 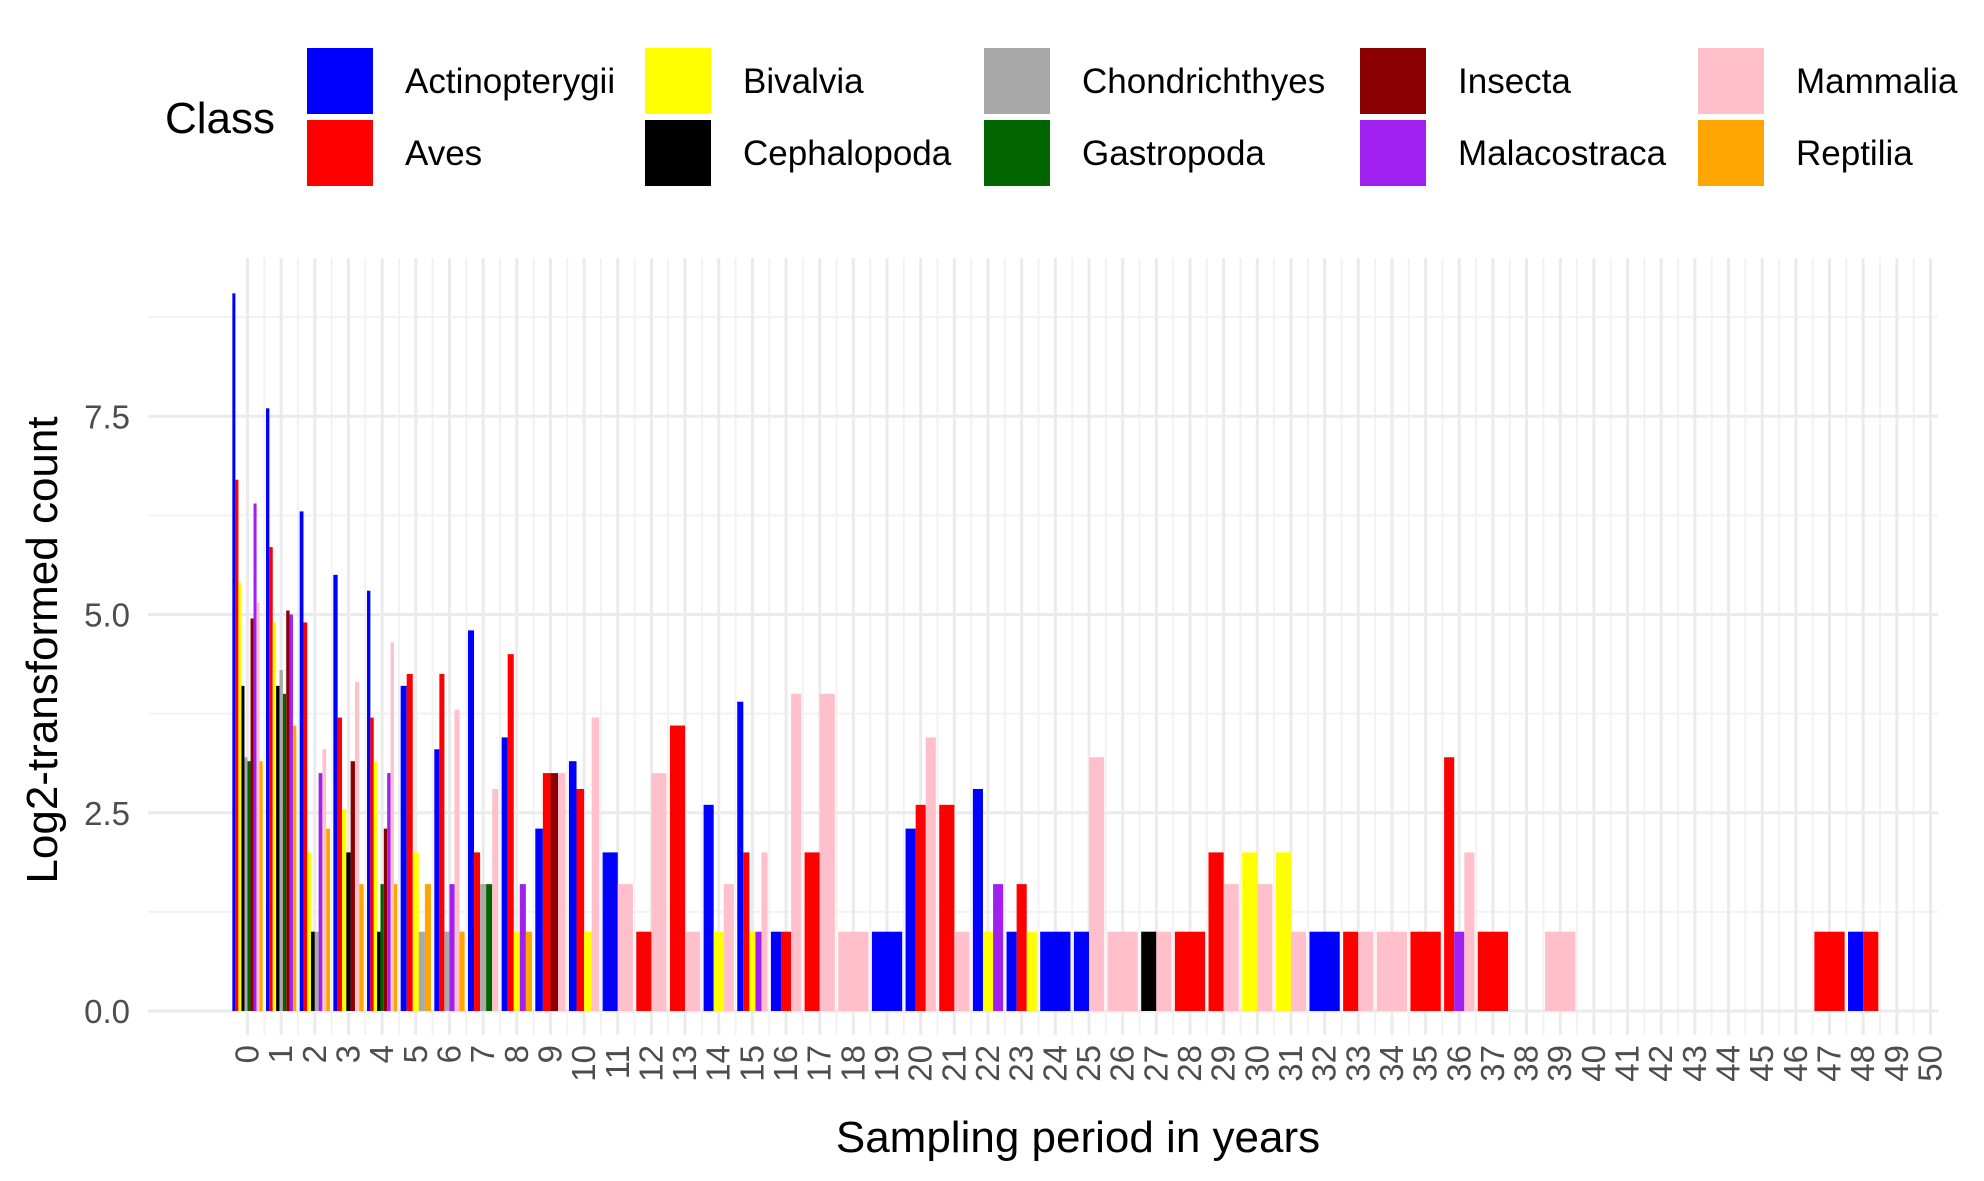 I want to click on legend-label-reptilia: Reptilia, so click(x=1854, y=153).